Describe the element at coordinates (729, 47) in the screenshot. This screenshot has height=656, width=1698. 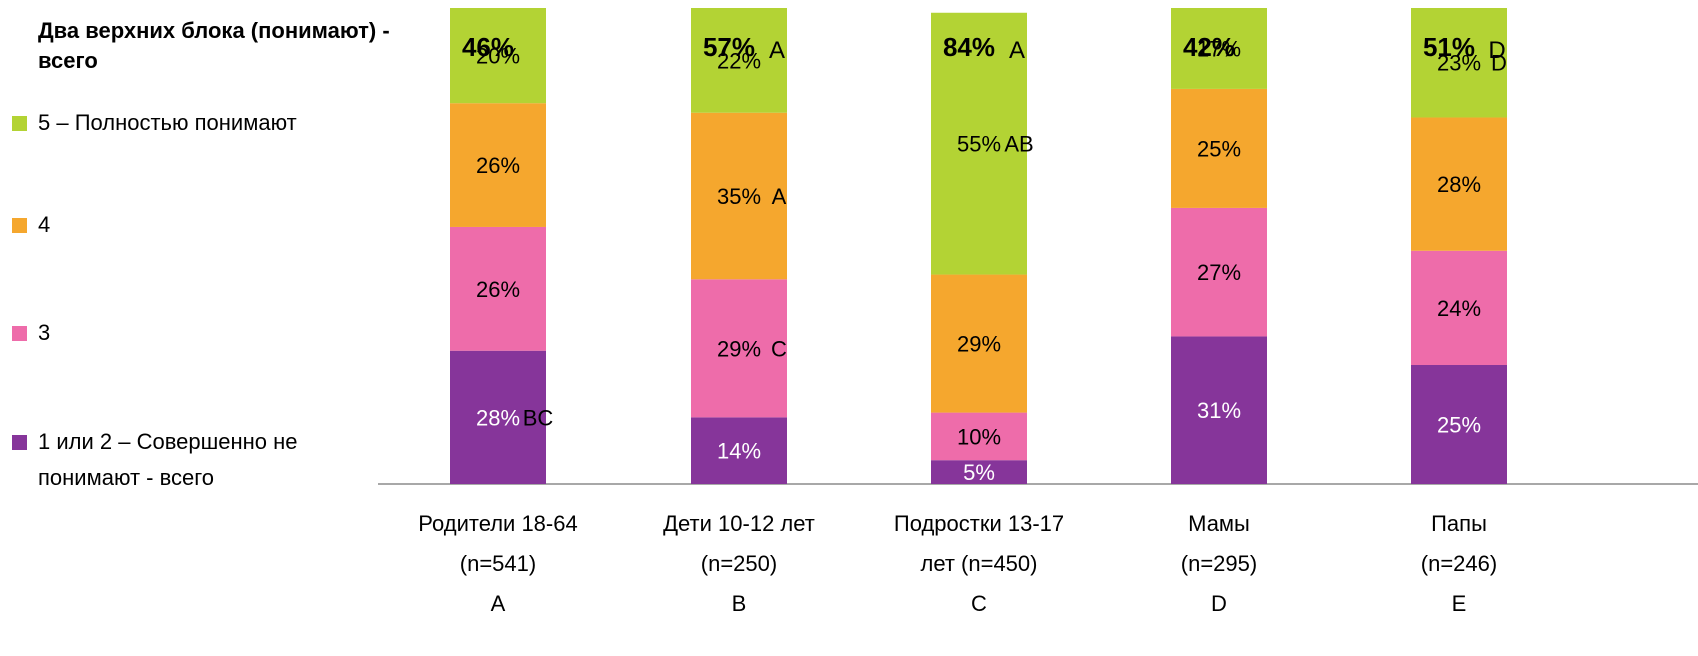
I see `top-two-box-total: 57%` at that location.